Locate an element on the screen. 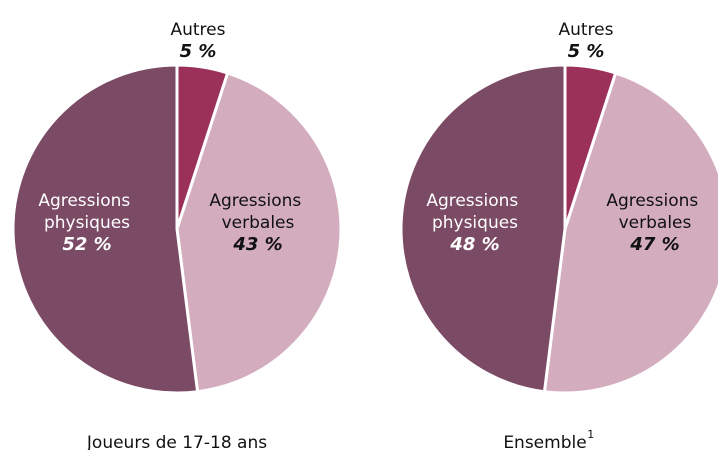  value-label: 43 % is located at coordinates (257, 244).